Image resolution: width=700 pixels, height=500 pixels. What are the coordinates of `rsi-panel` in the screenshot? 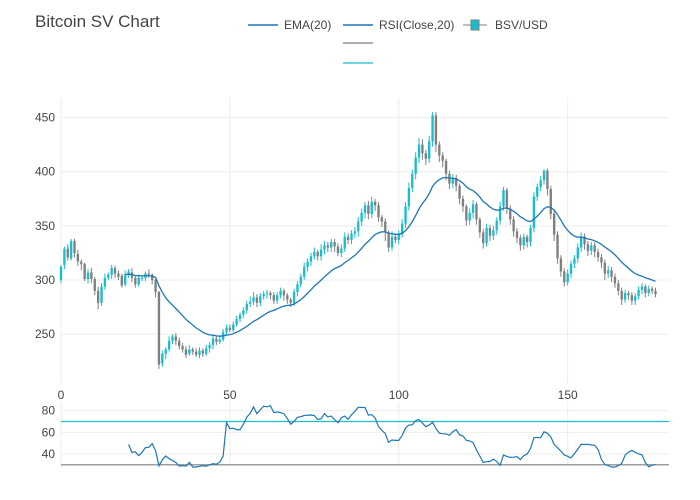 It's located at (365, 436).